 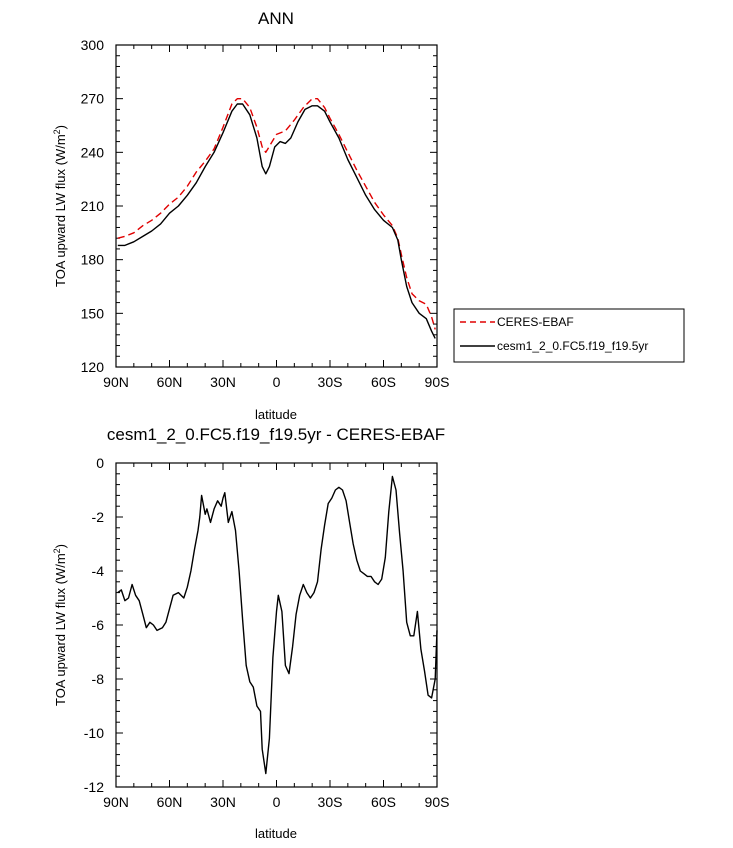 I want to click on chart-bottom-ylabel: TOA upward LW flux (W/m2), so click(x=60, y=625).